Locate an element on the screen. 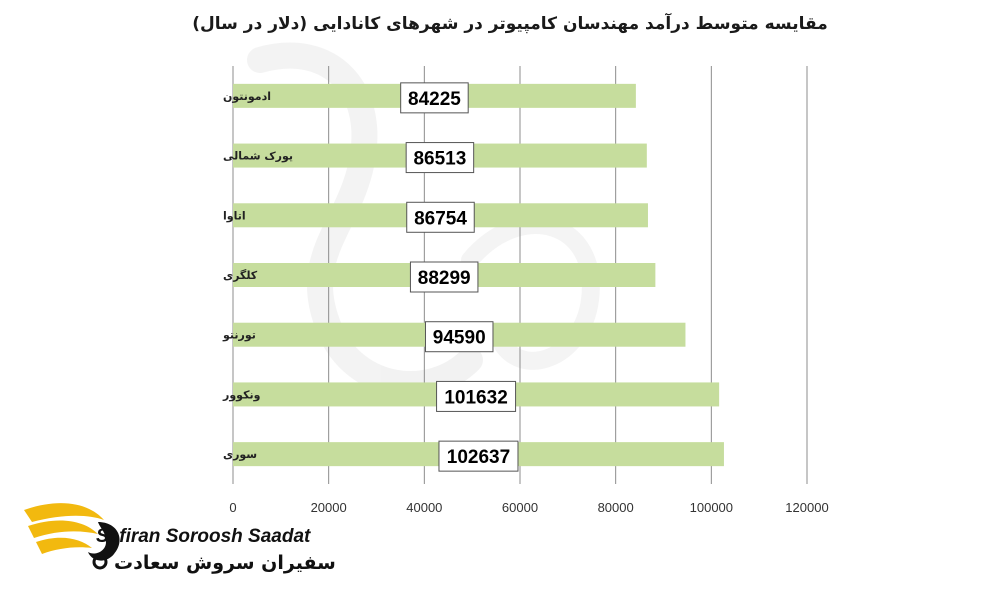 The height and width of the screenshot is (600, 1000). data-label-text: 84225 is located at coordinates (434, 99).